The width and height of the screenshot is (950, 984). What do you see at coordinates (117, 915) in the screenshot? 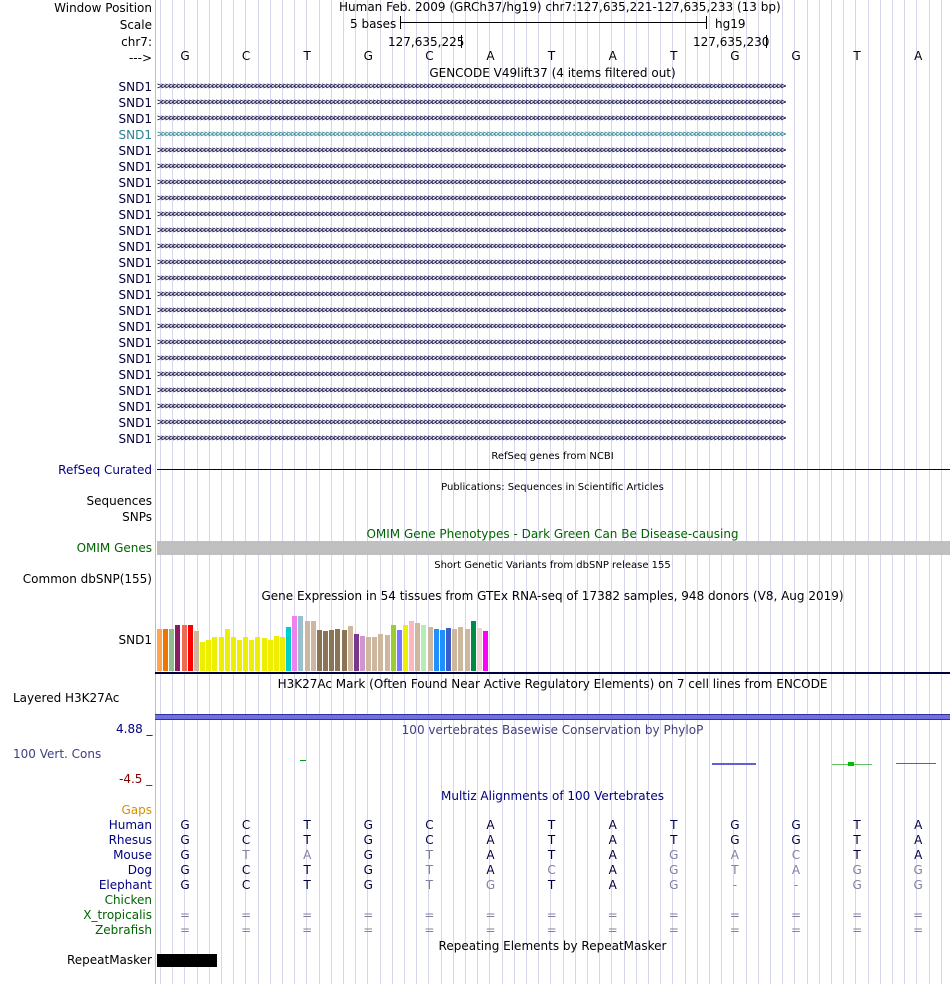
I see `species-label: X_tropicalis` at bounding box center [117, 915].